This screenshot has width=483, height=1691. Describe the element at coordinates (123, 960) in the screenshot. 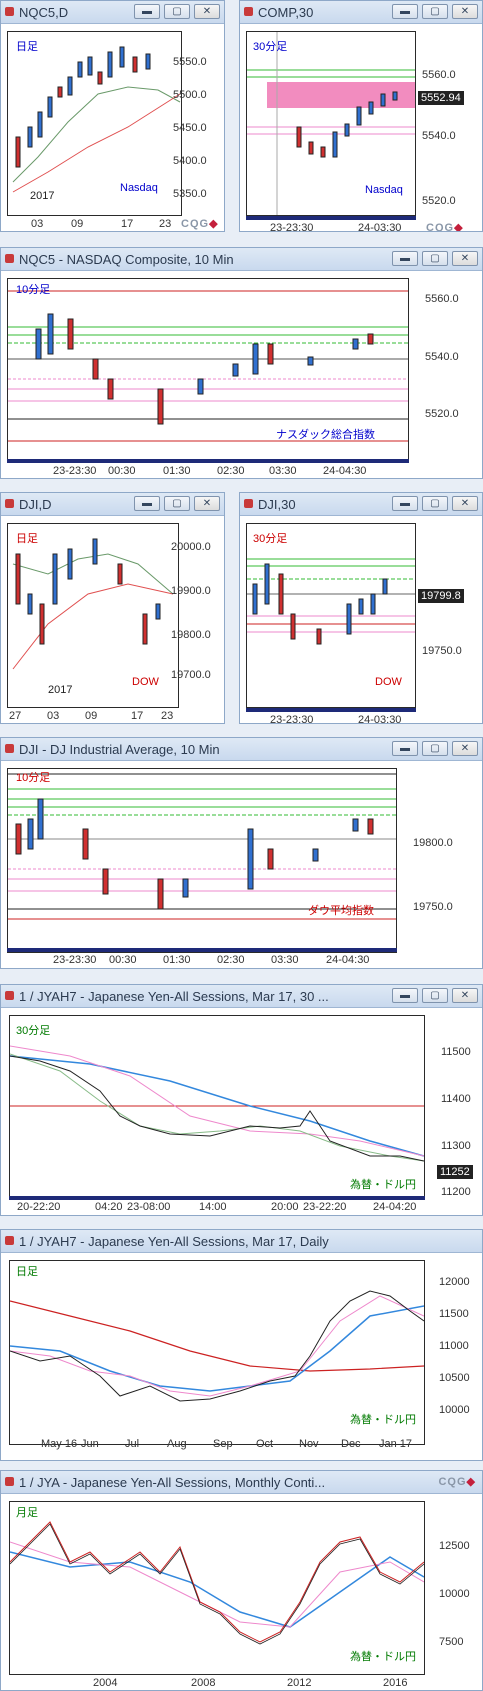

I see `x-tick: 00:30` at that location.